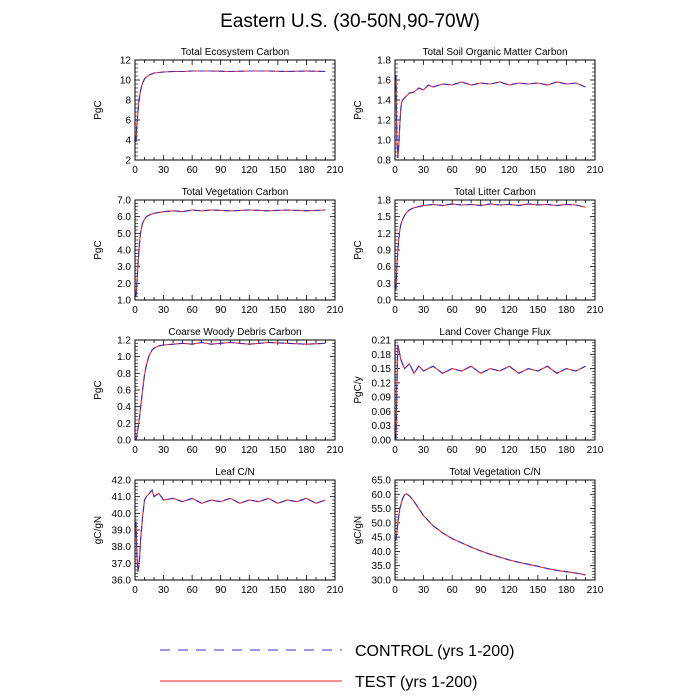 This screenshot has width=700, height=700. I want to click on y-tick-label: 30.0, so click(382, 581).